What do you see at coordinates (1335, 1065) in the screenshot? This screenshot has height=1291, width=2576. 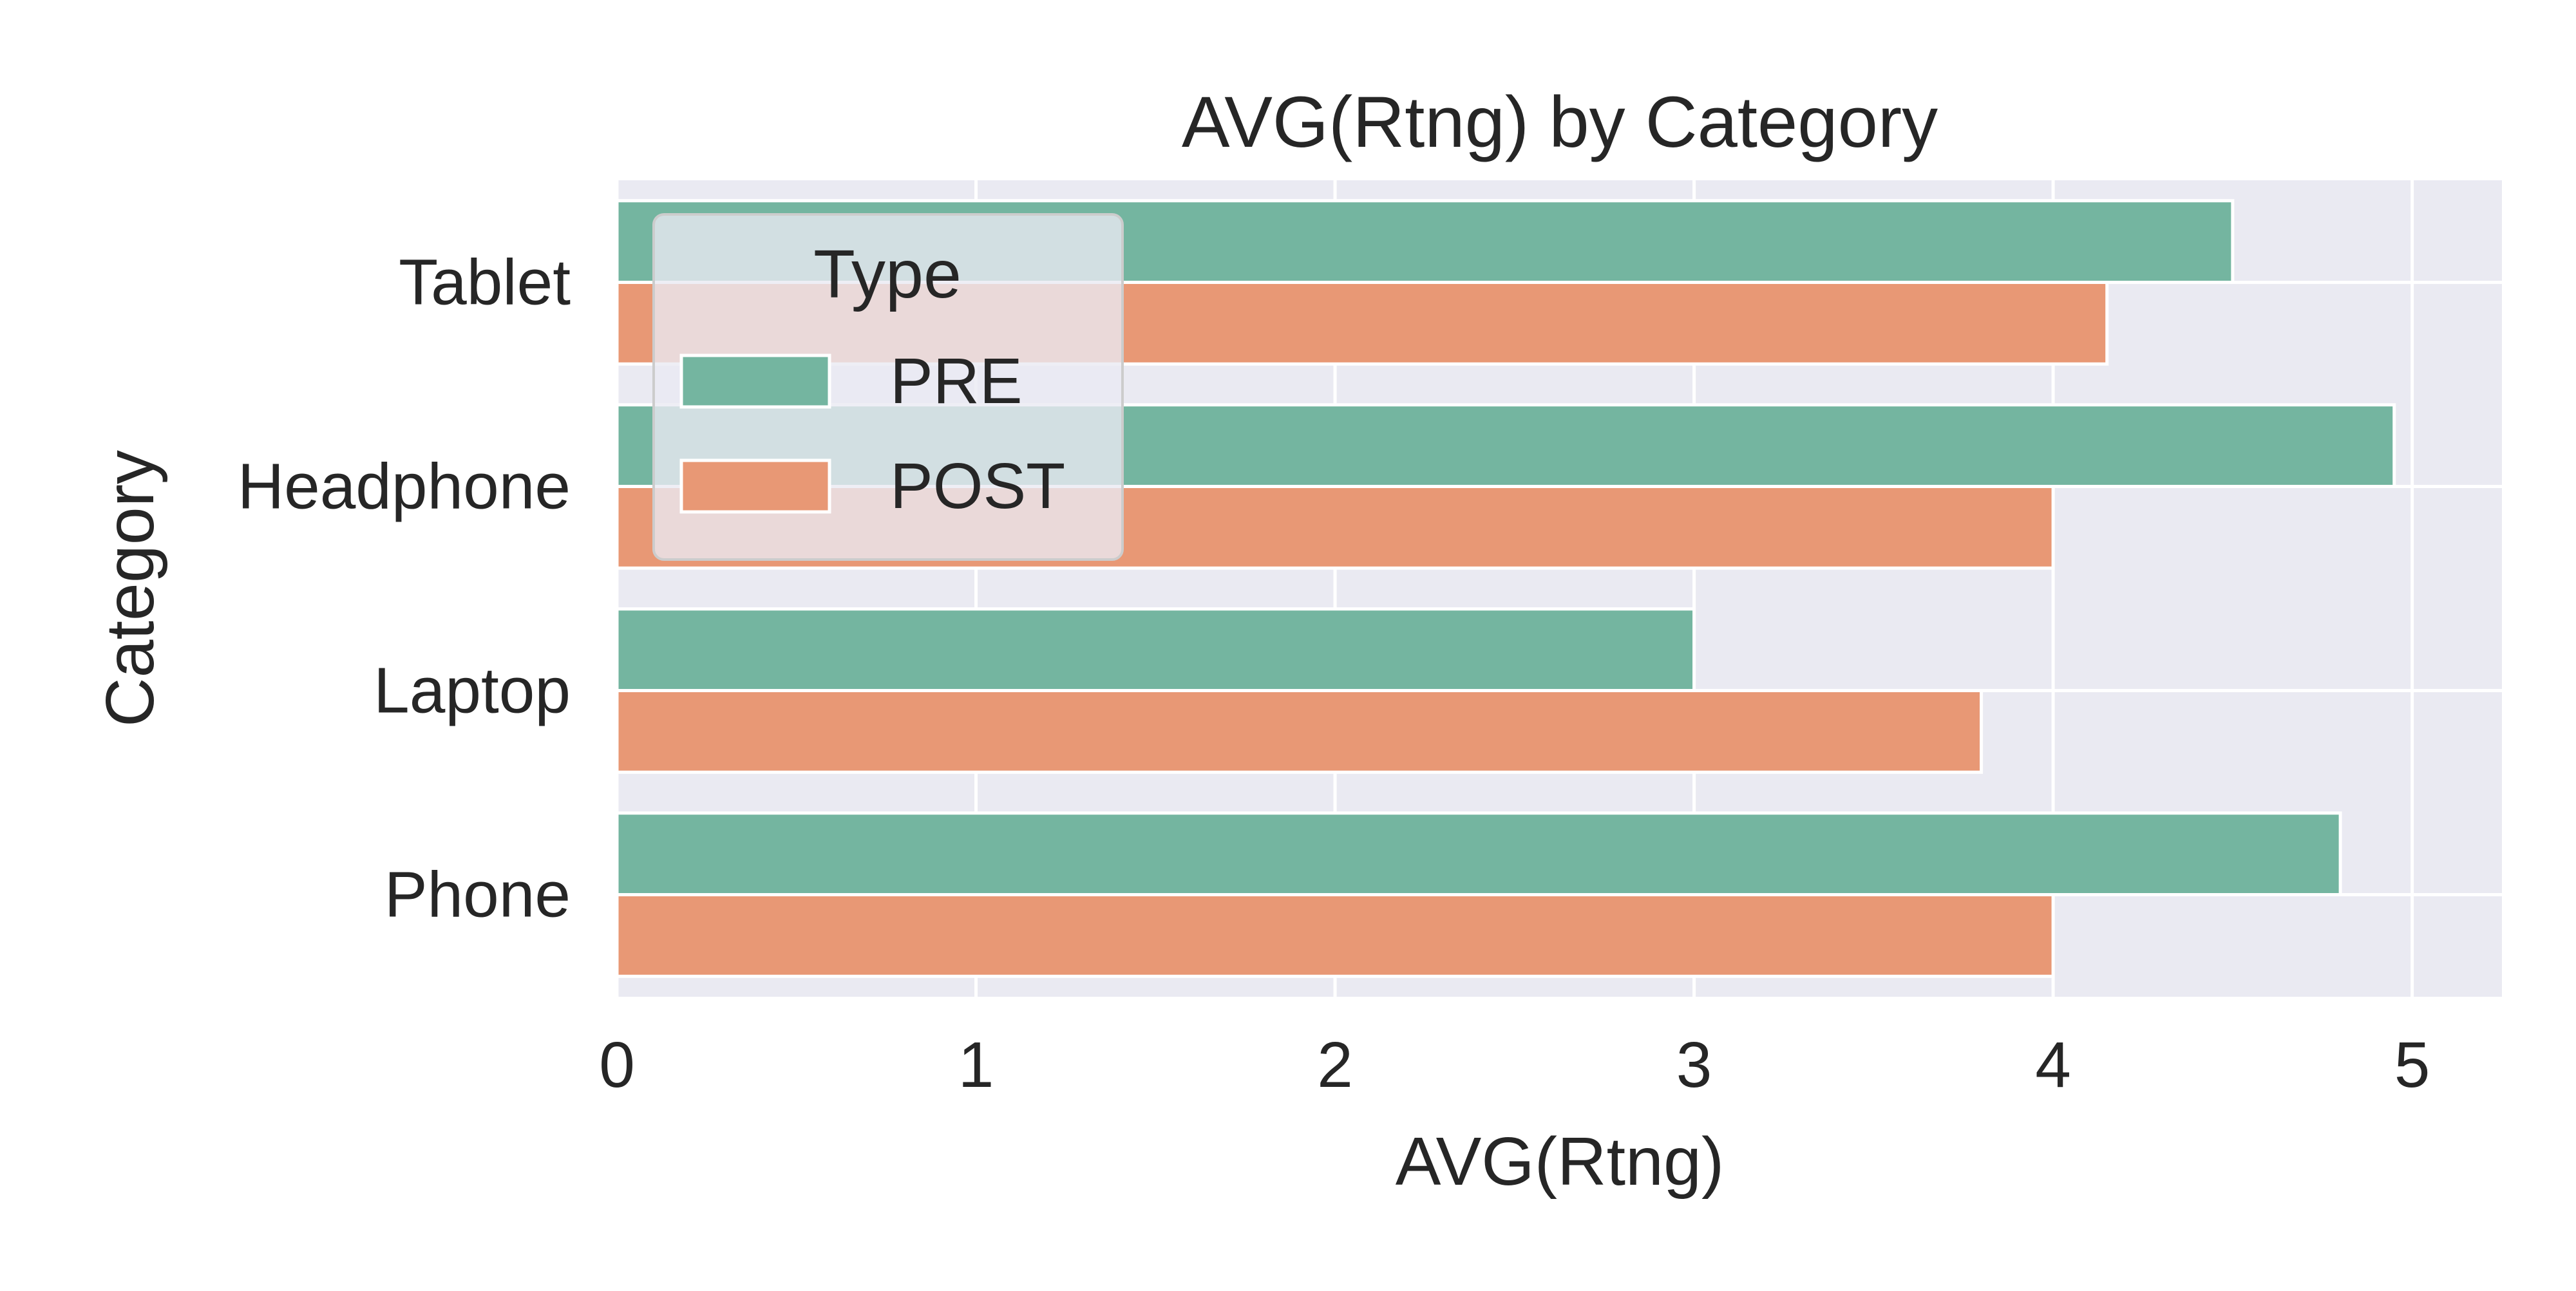 I see `x-tick-label: 2` at bounding box center [1335, 1065].